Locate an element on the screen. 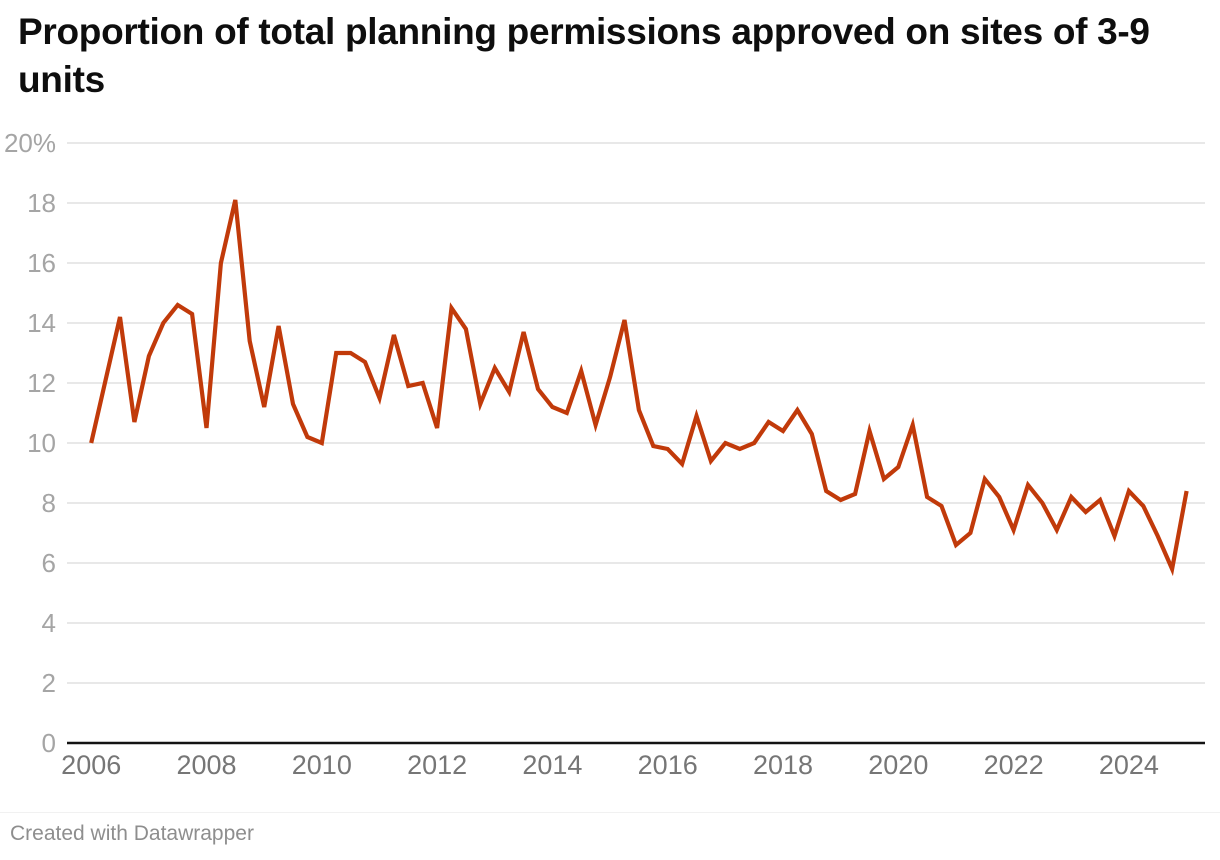 The height and width of the screenshot is (860, 1220). y-tick-label: 20% is located at coordinates (30, 143).